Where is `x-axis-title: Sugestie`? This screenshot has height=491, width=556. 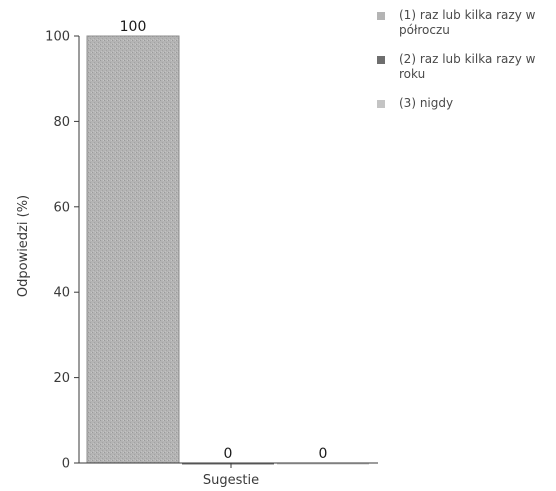 x-axis-title: Sugestie is located at coordinates (231, 480).